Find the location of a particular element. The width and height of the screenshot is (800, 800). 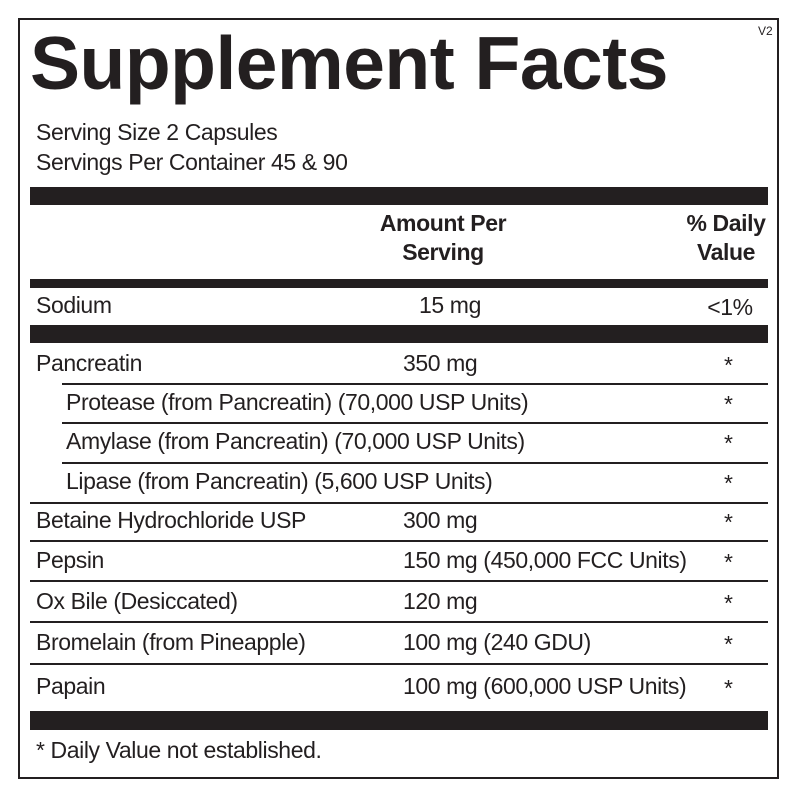

label-title: Supplement Facts is located at coordinates (349, 63).